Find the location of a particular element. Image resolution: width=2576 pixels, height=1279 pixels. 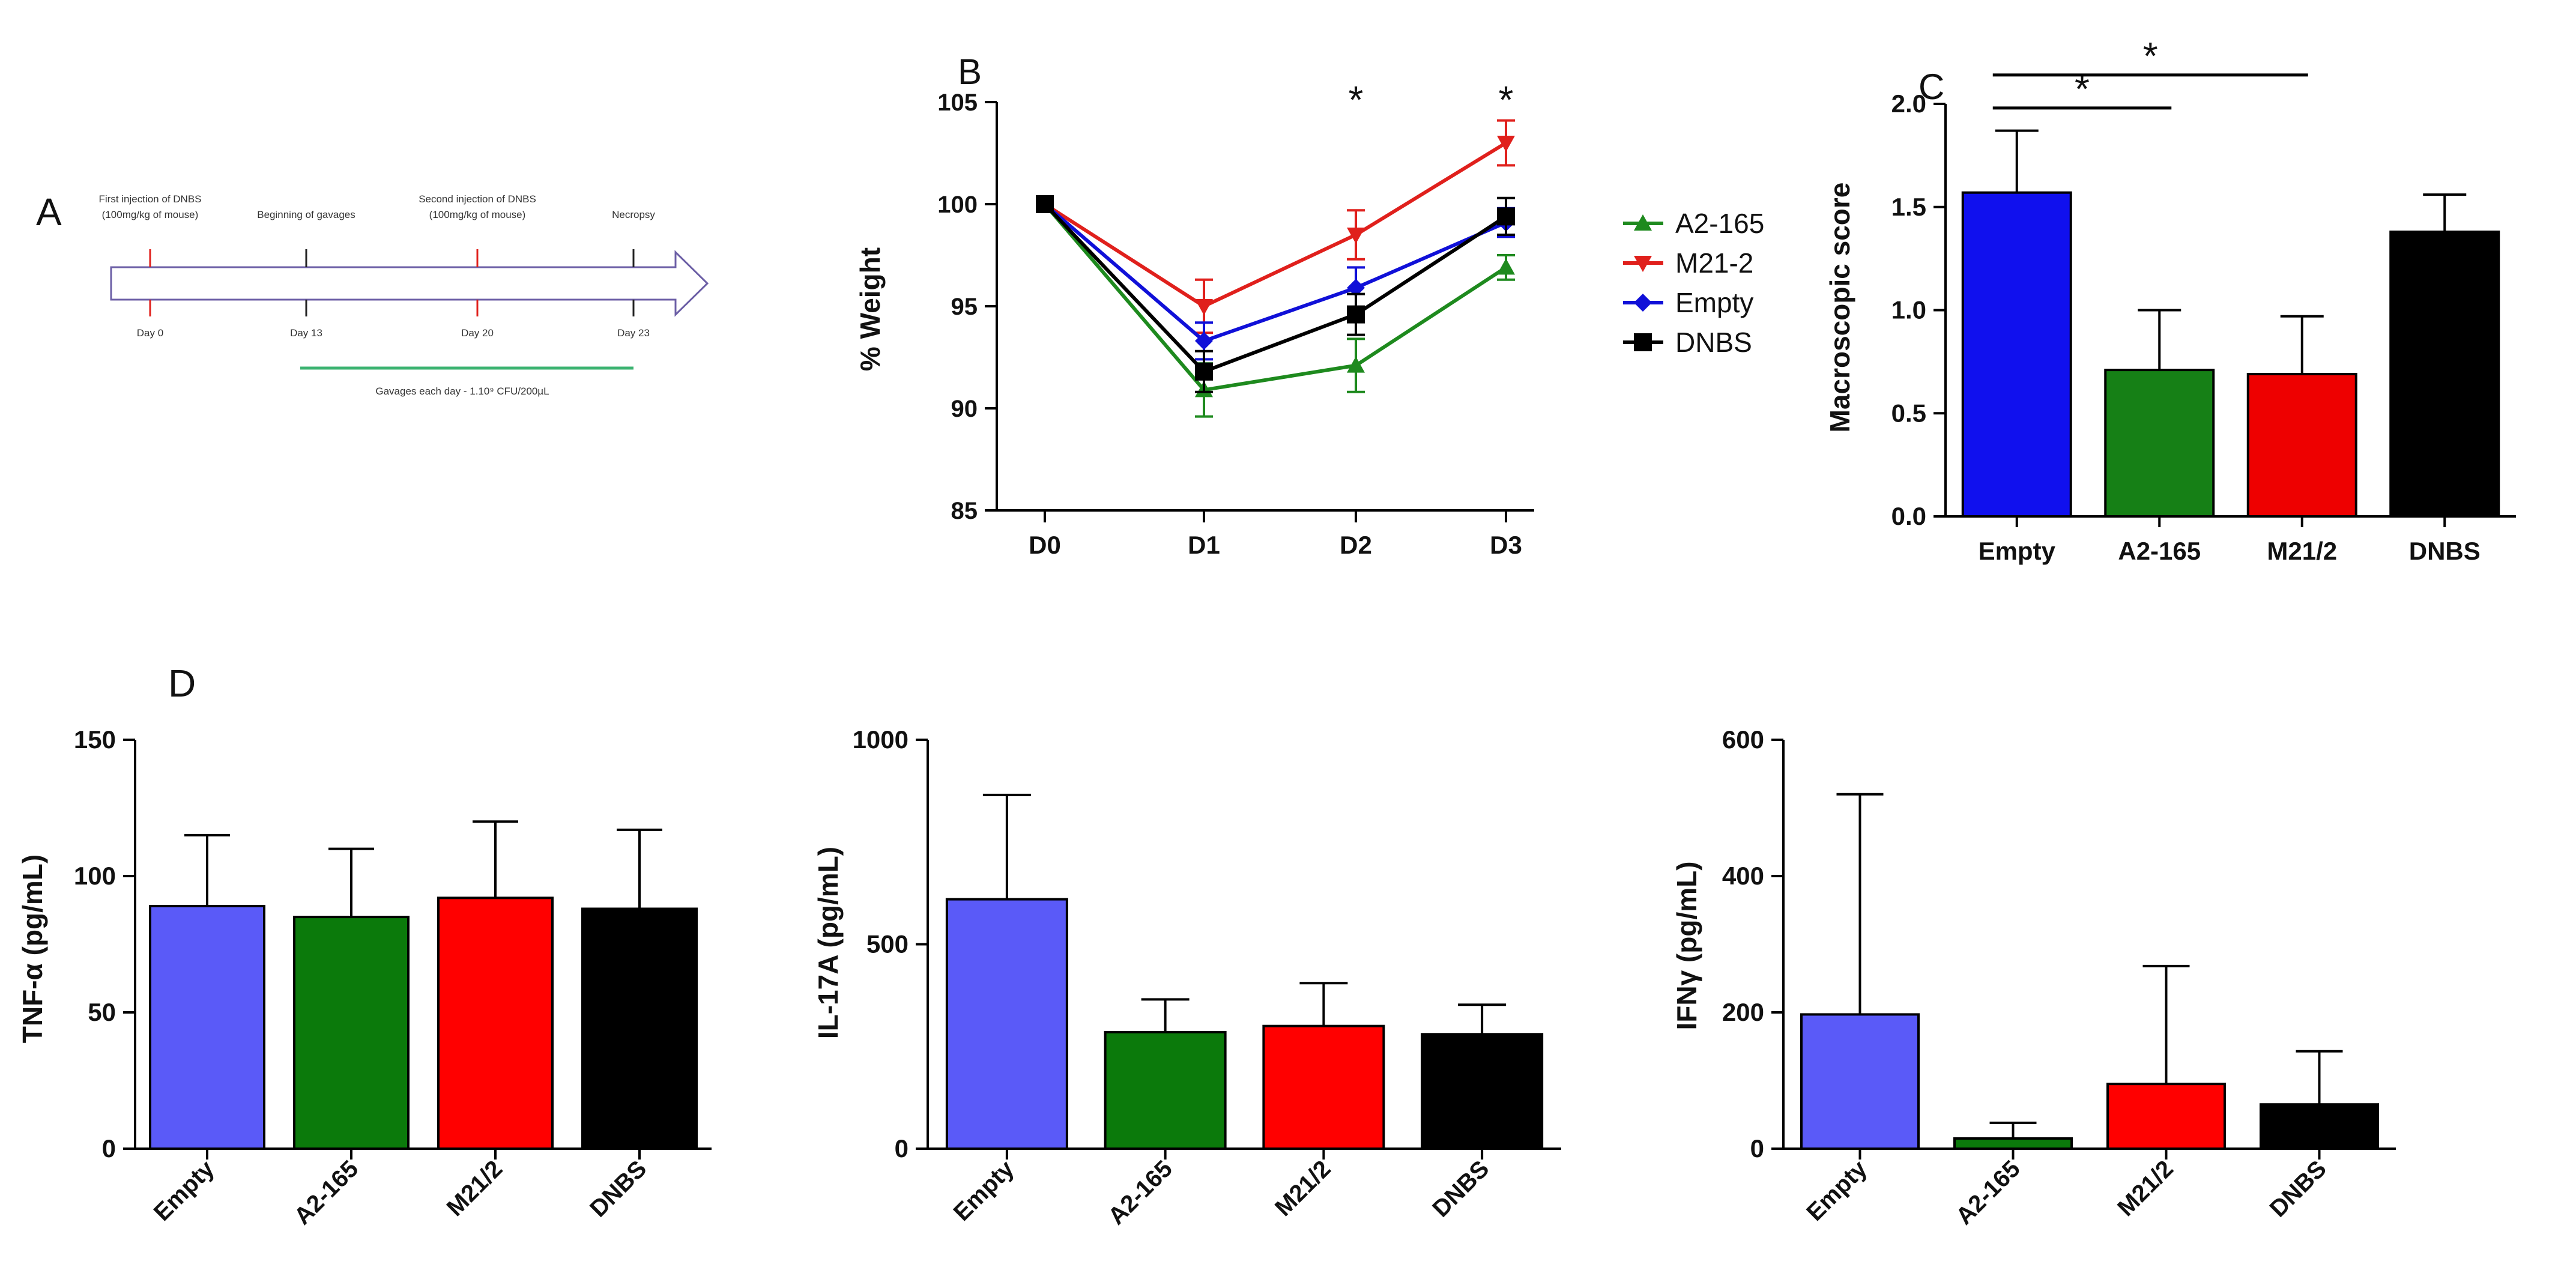

panel-d-letter: D is located at coordinates (182, 683).